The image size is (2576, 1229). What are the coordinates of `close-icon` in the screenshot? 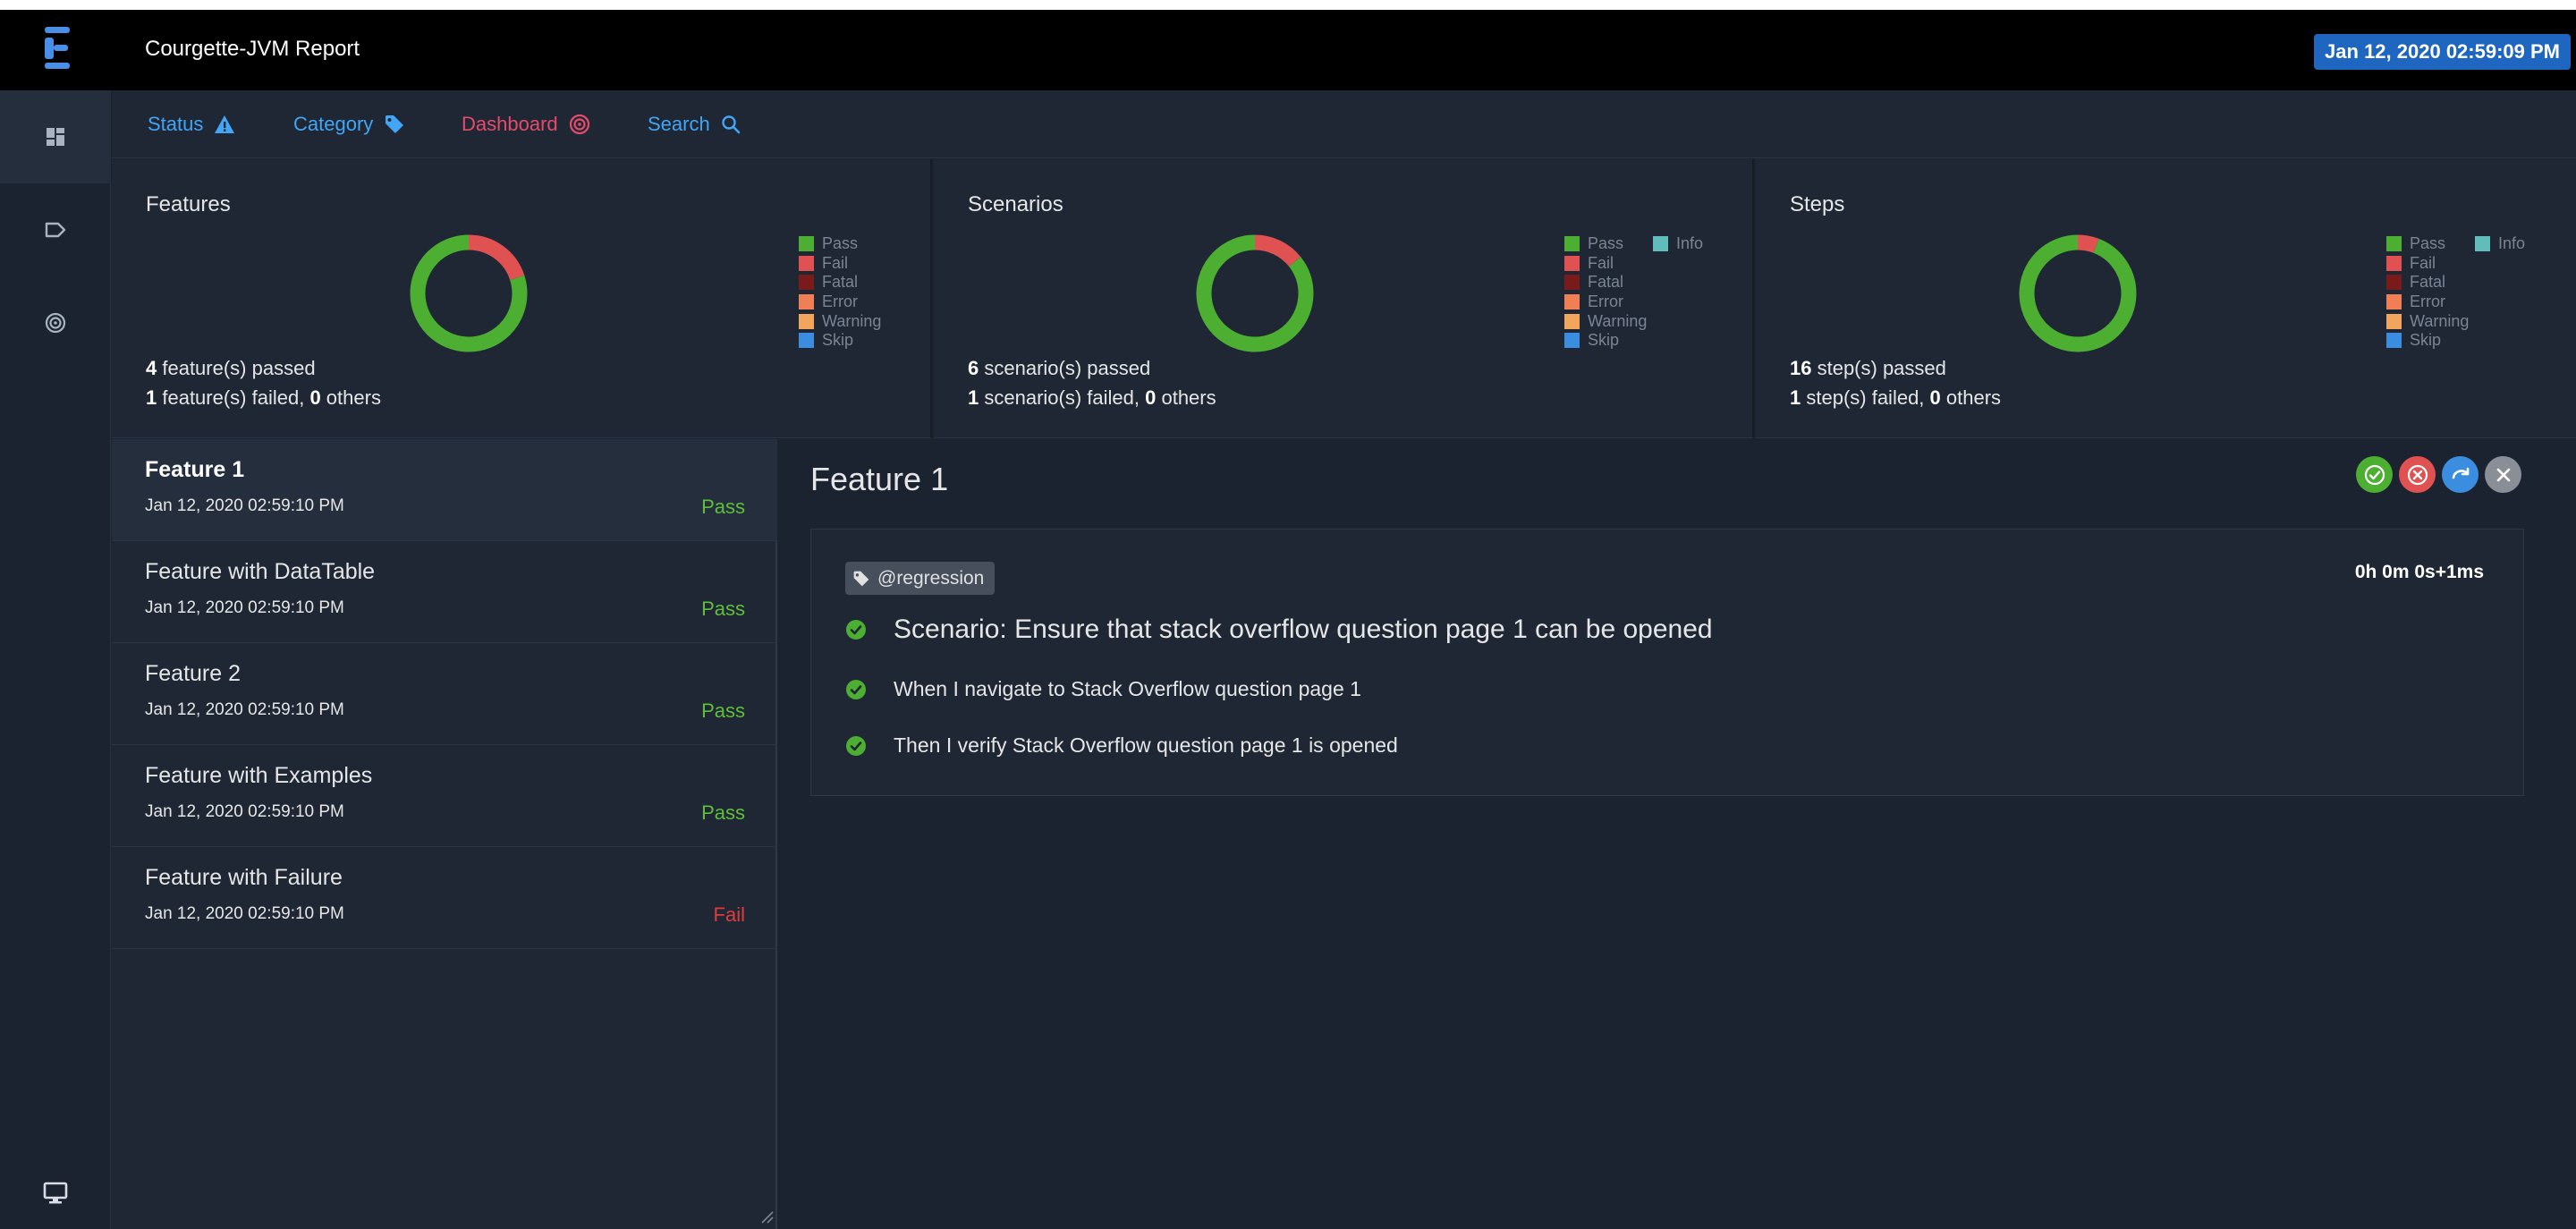 It's located at (2503, 474).